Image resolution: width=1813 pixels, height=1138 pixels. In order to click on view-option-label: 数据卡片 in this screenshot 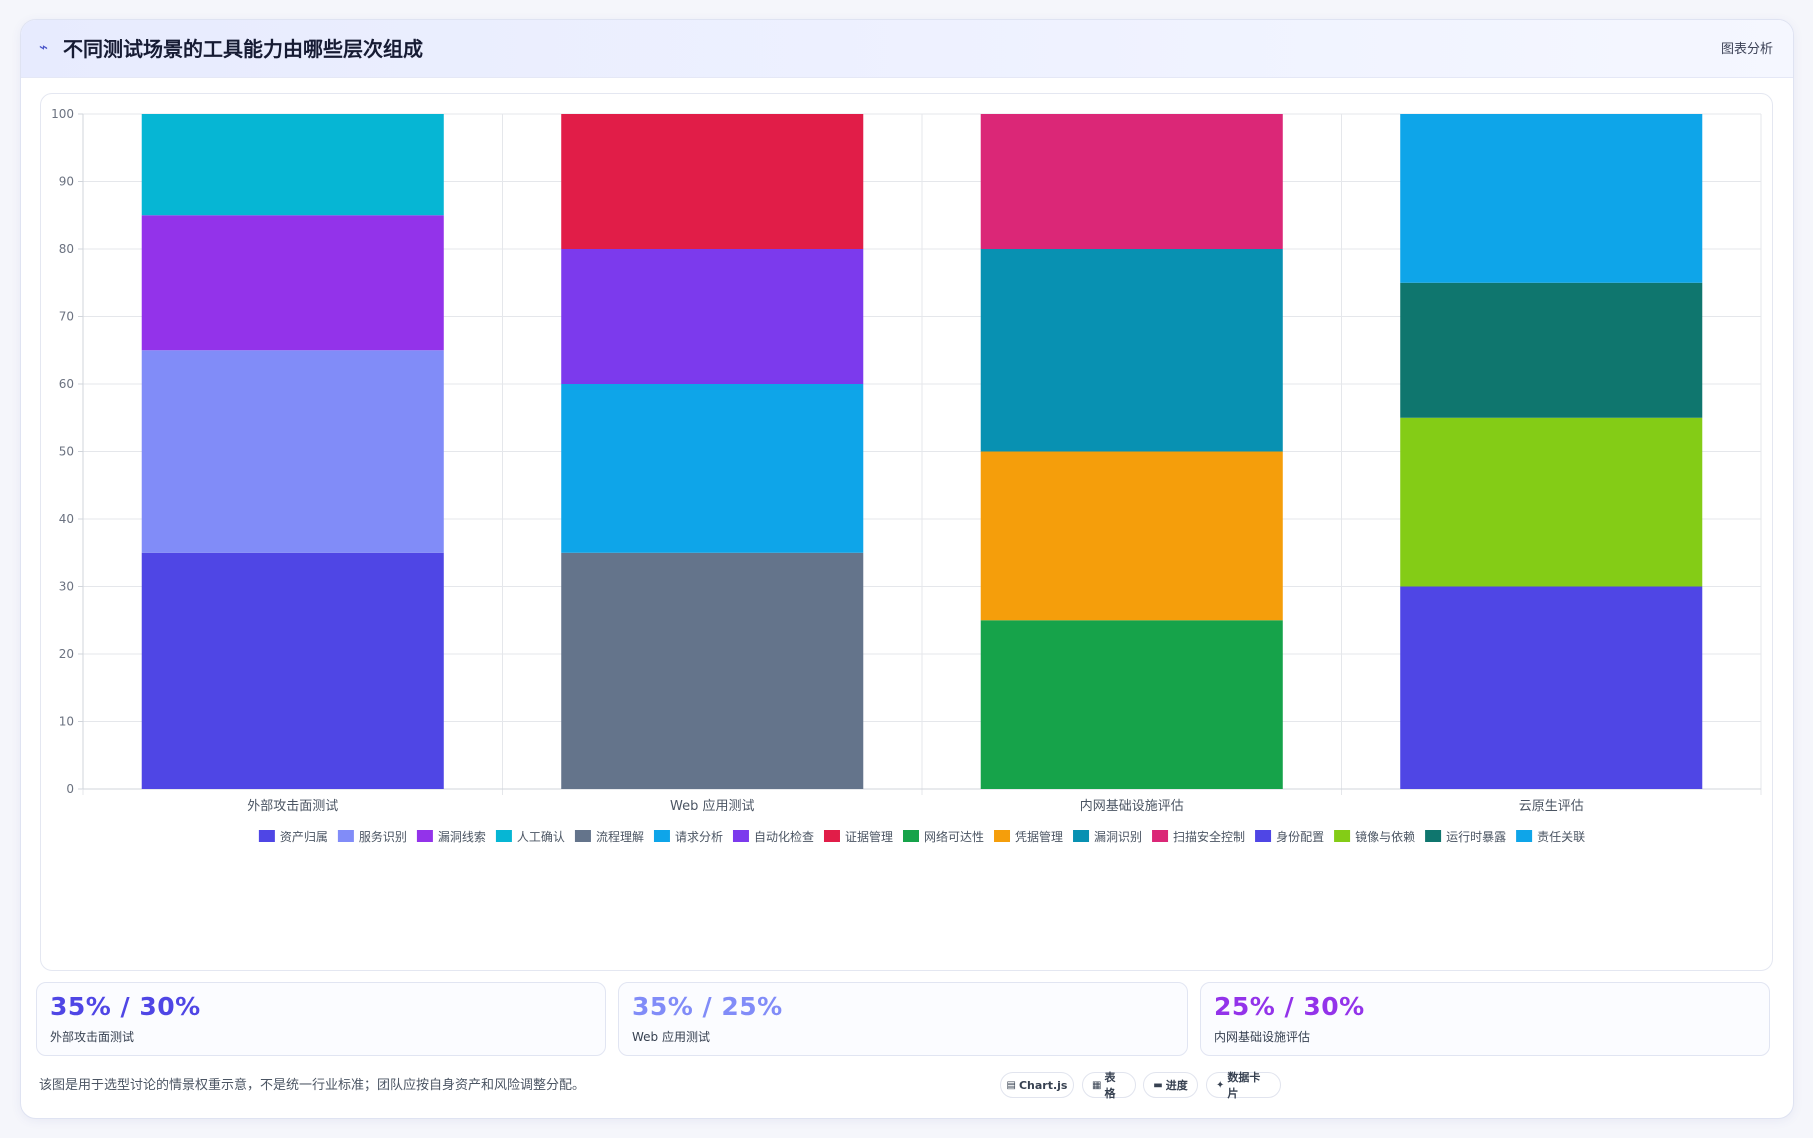, I will do `click(1244, 1085)`.